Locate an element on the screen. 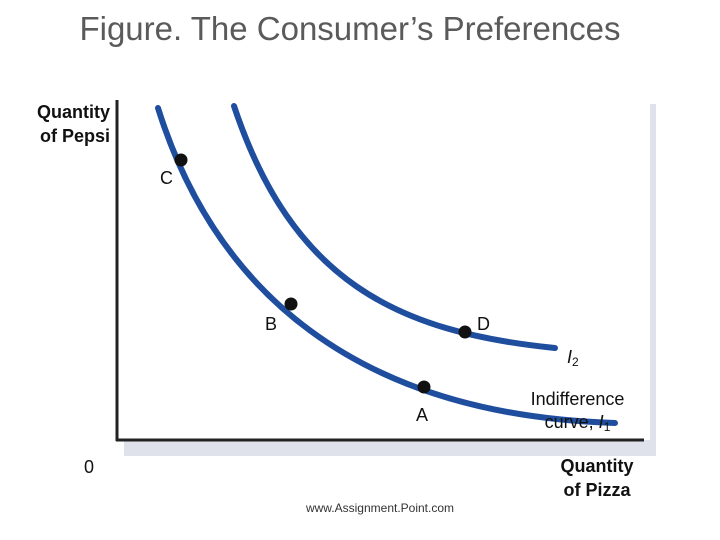 This screenshot has width=720, height=540. curve-i1-prefix: curve, is located at coordinates (569, 422).